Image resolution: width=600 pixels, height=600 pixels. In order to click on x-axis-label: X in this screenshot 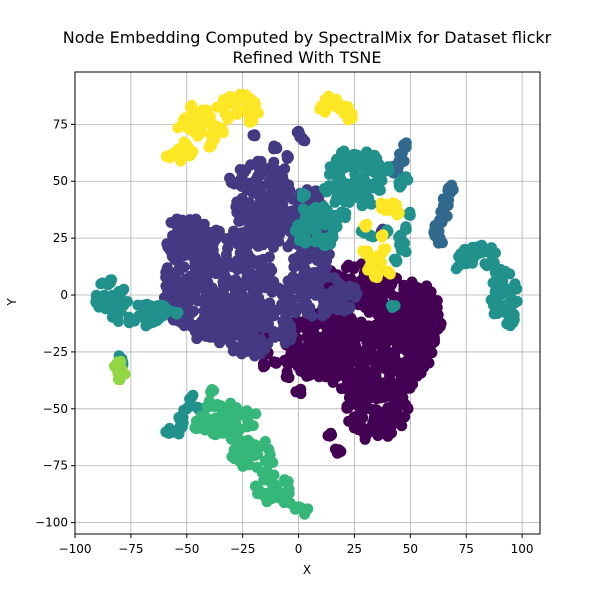, I will do `click(307, 570)`.